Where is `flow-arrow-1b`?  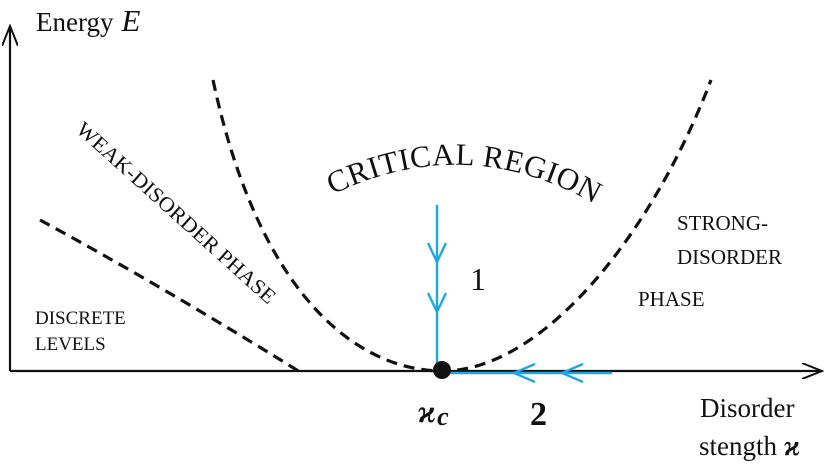 flow-arrow-1b is located at coordinates (437, 303).